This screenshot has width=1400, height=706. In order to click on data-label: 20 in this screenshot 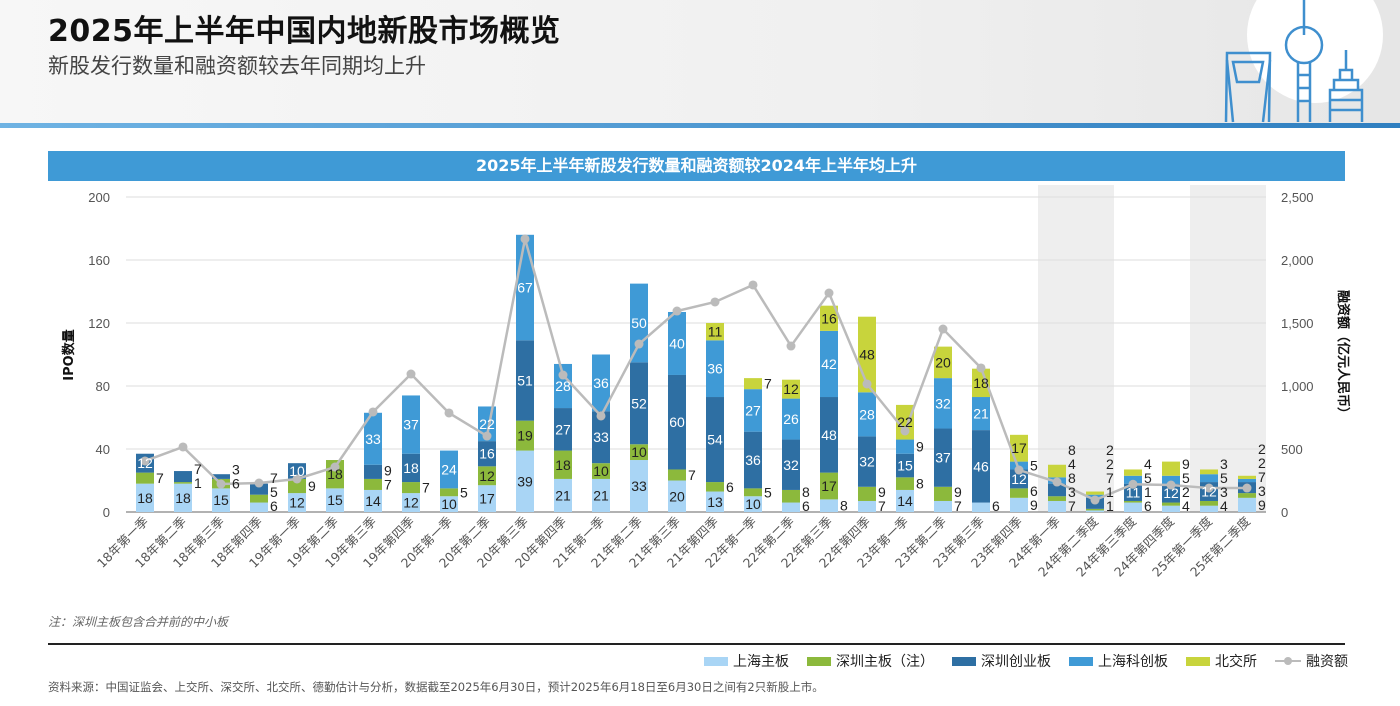, I will do `click(943, 362)`.